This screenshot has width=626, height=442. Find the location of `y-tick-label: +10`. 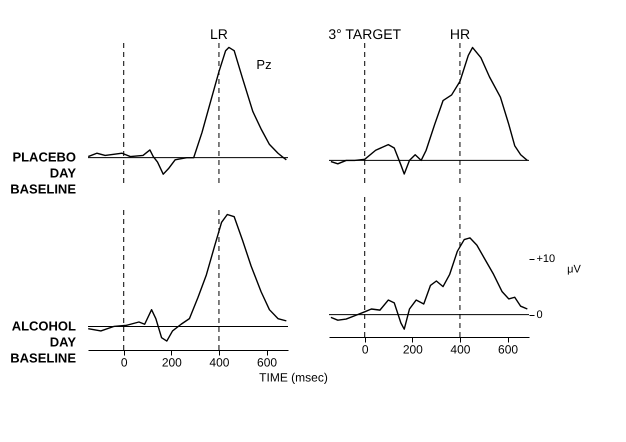

y-tick-label: +10 is located at coordinates (546, 259).